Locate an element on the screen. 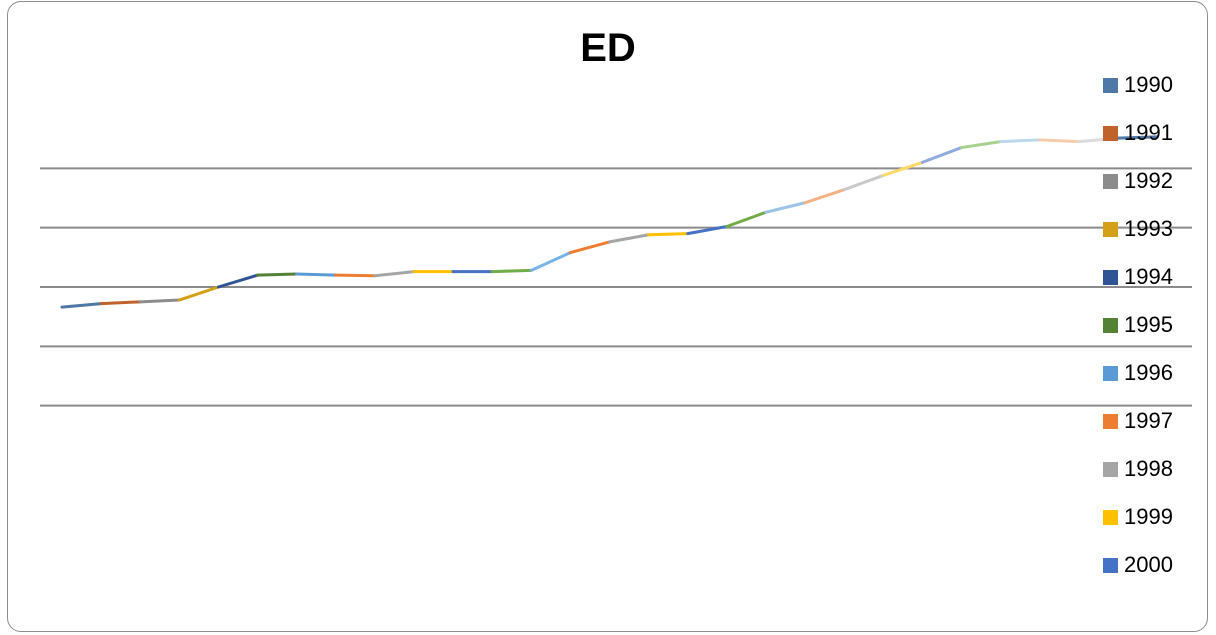 The image size is (1216, 635). legend-label: 1998 is located at coordinates (1148, 468).